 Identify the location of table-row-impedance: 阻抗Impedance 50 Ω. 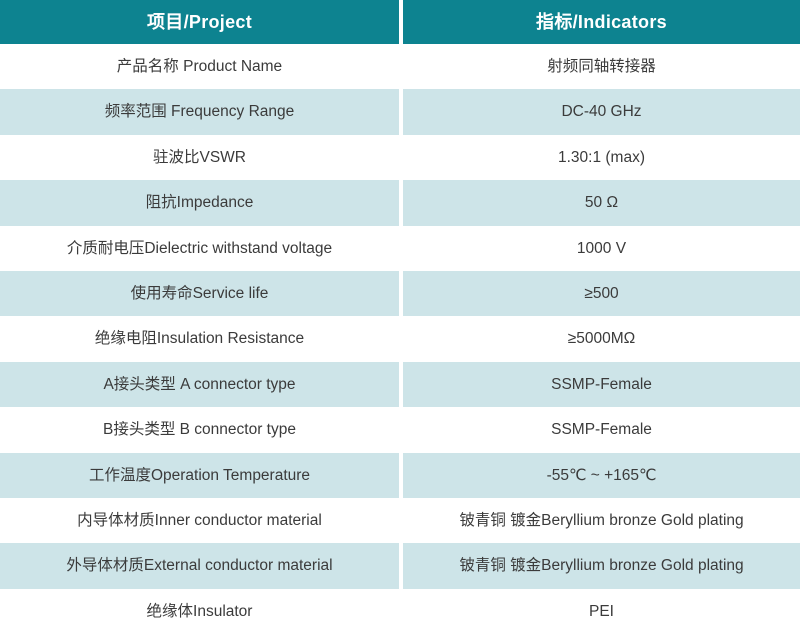
(400, 203).